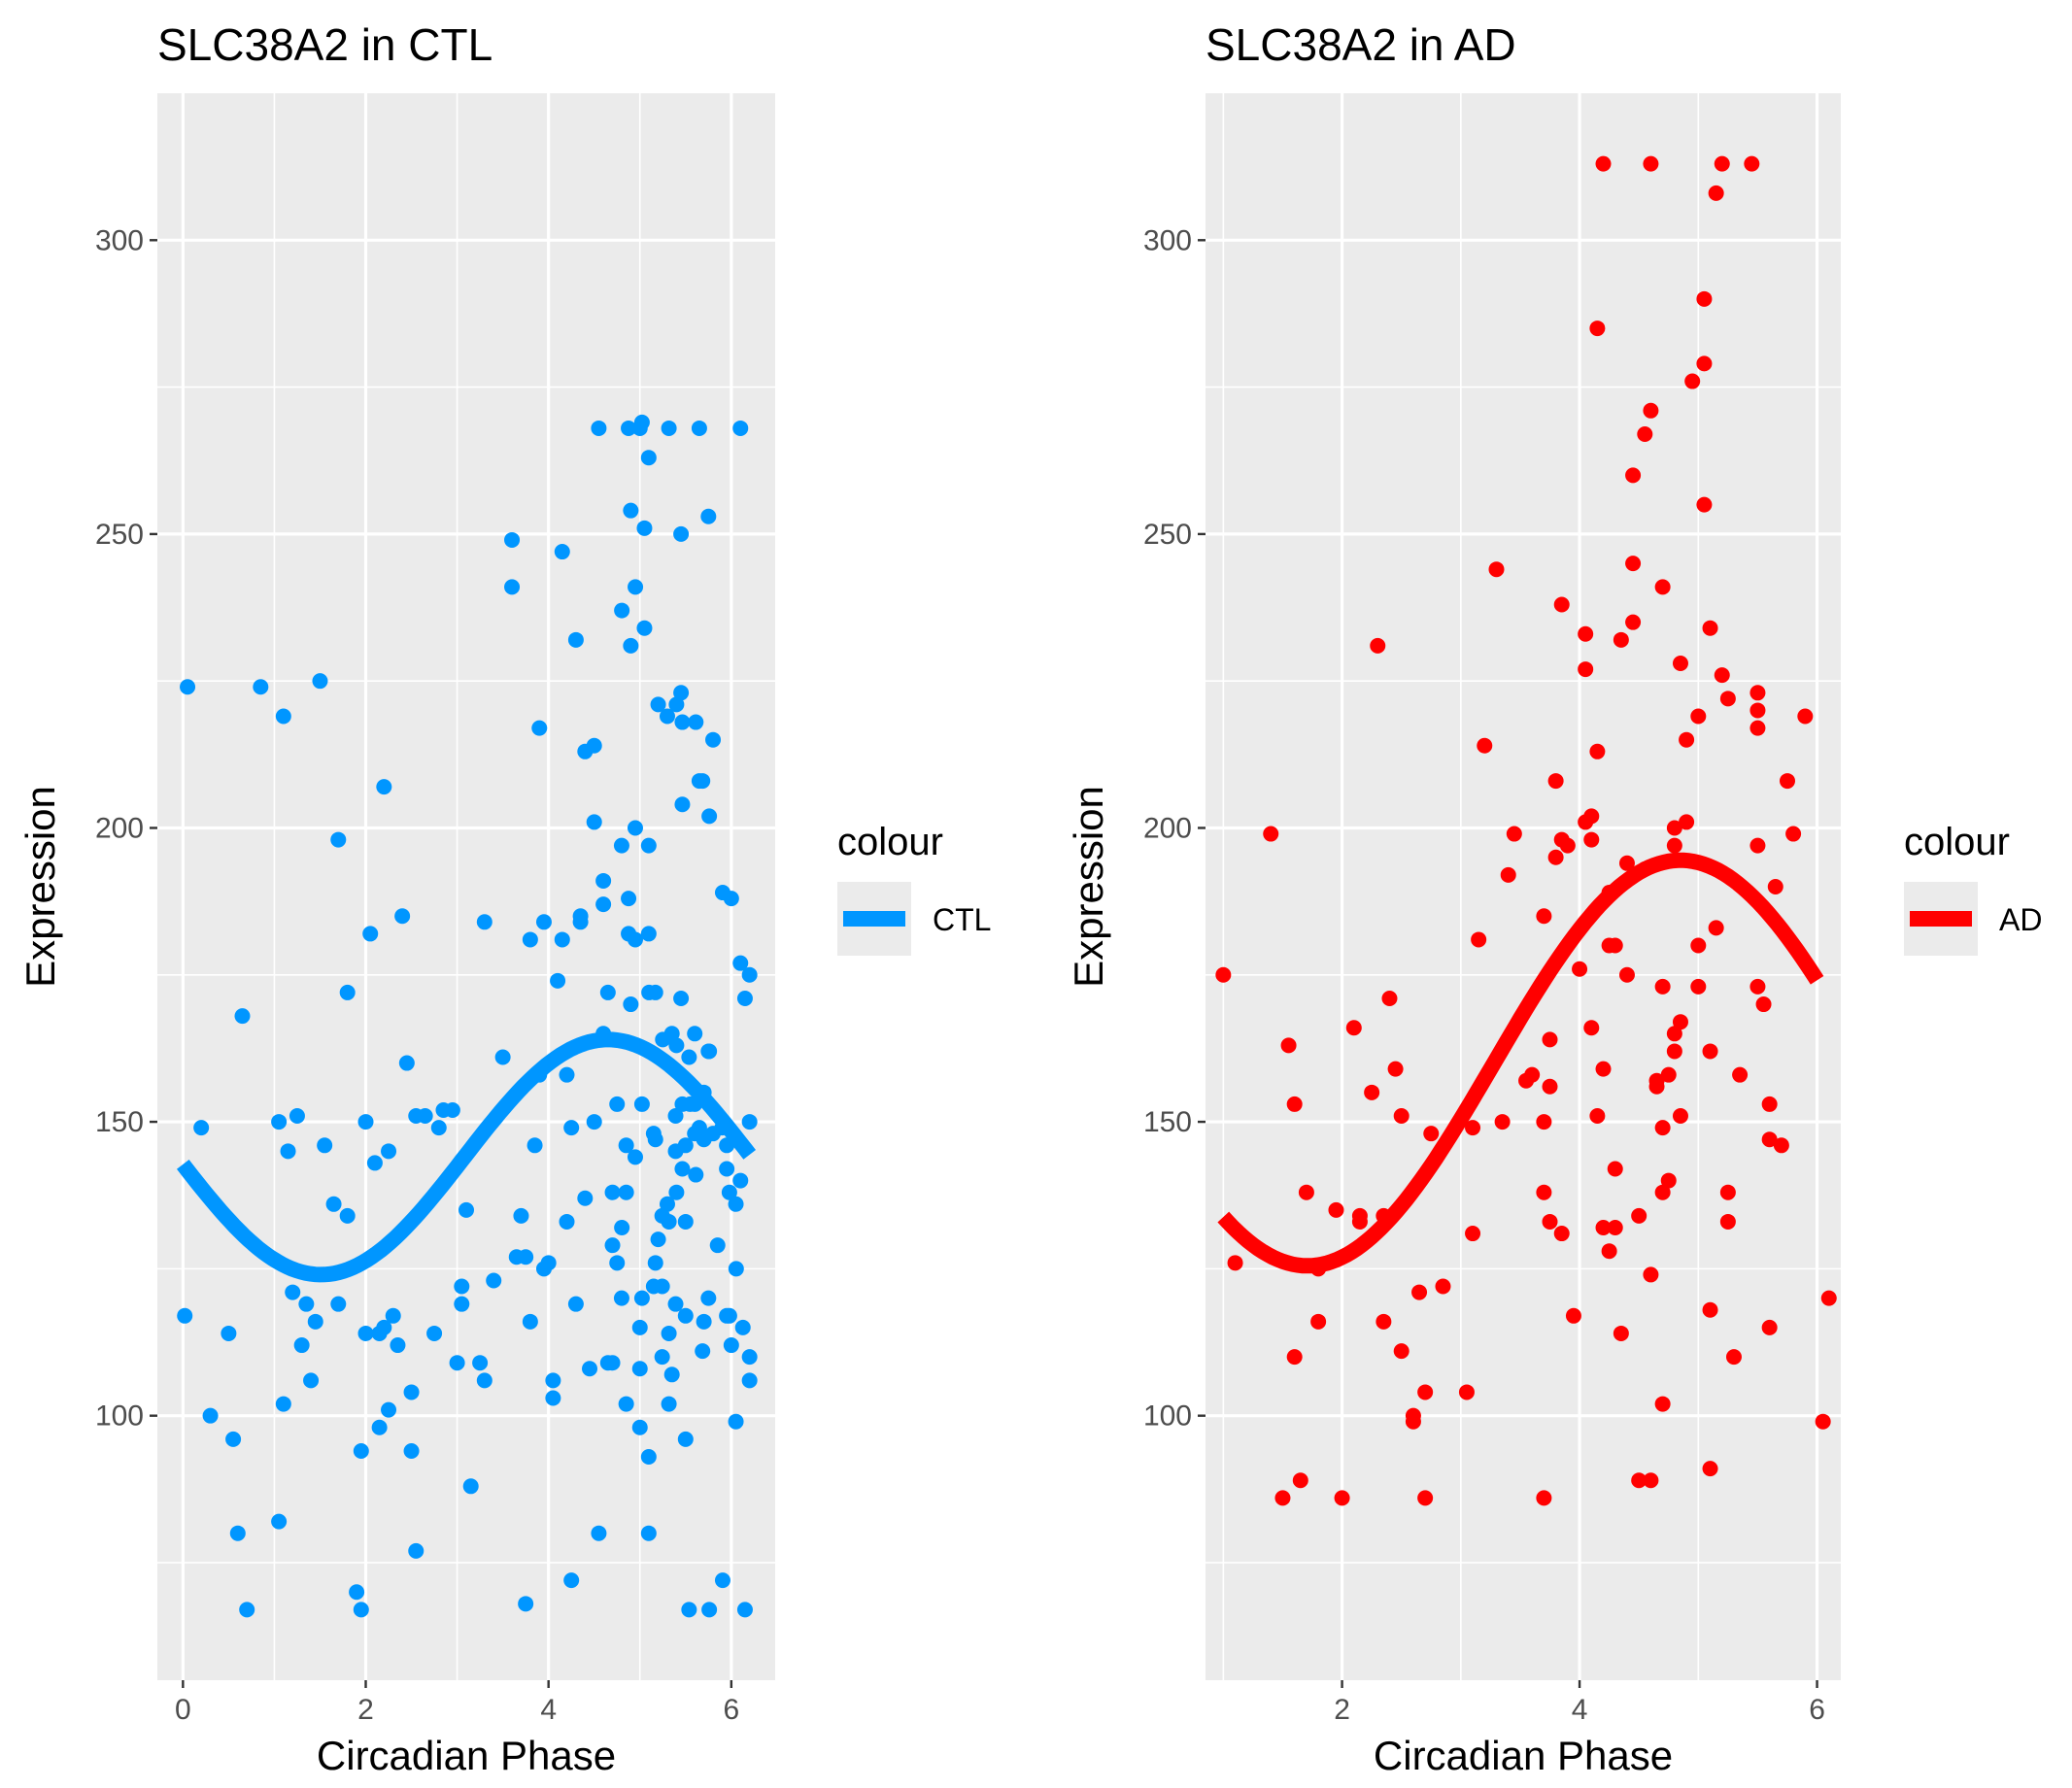 The height and width of the screenshot is (1788, 2072). I want to click on y-tick-label: 300, so click(1167, 240).